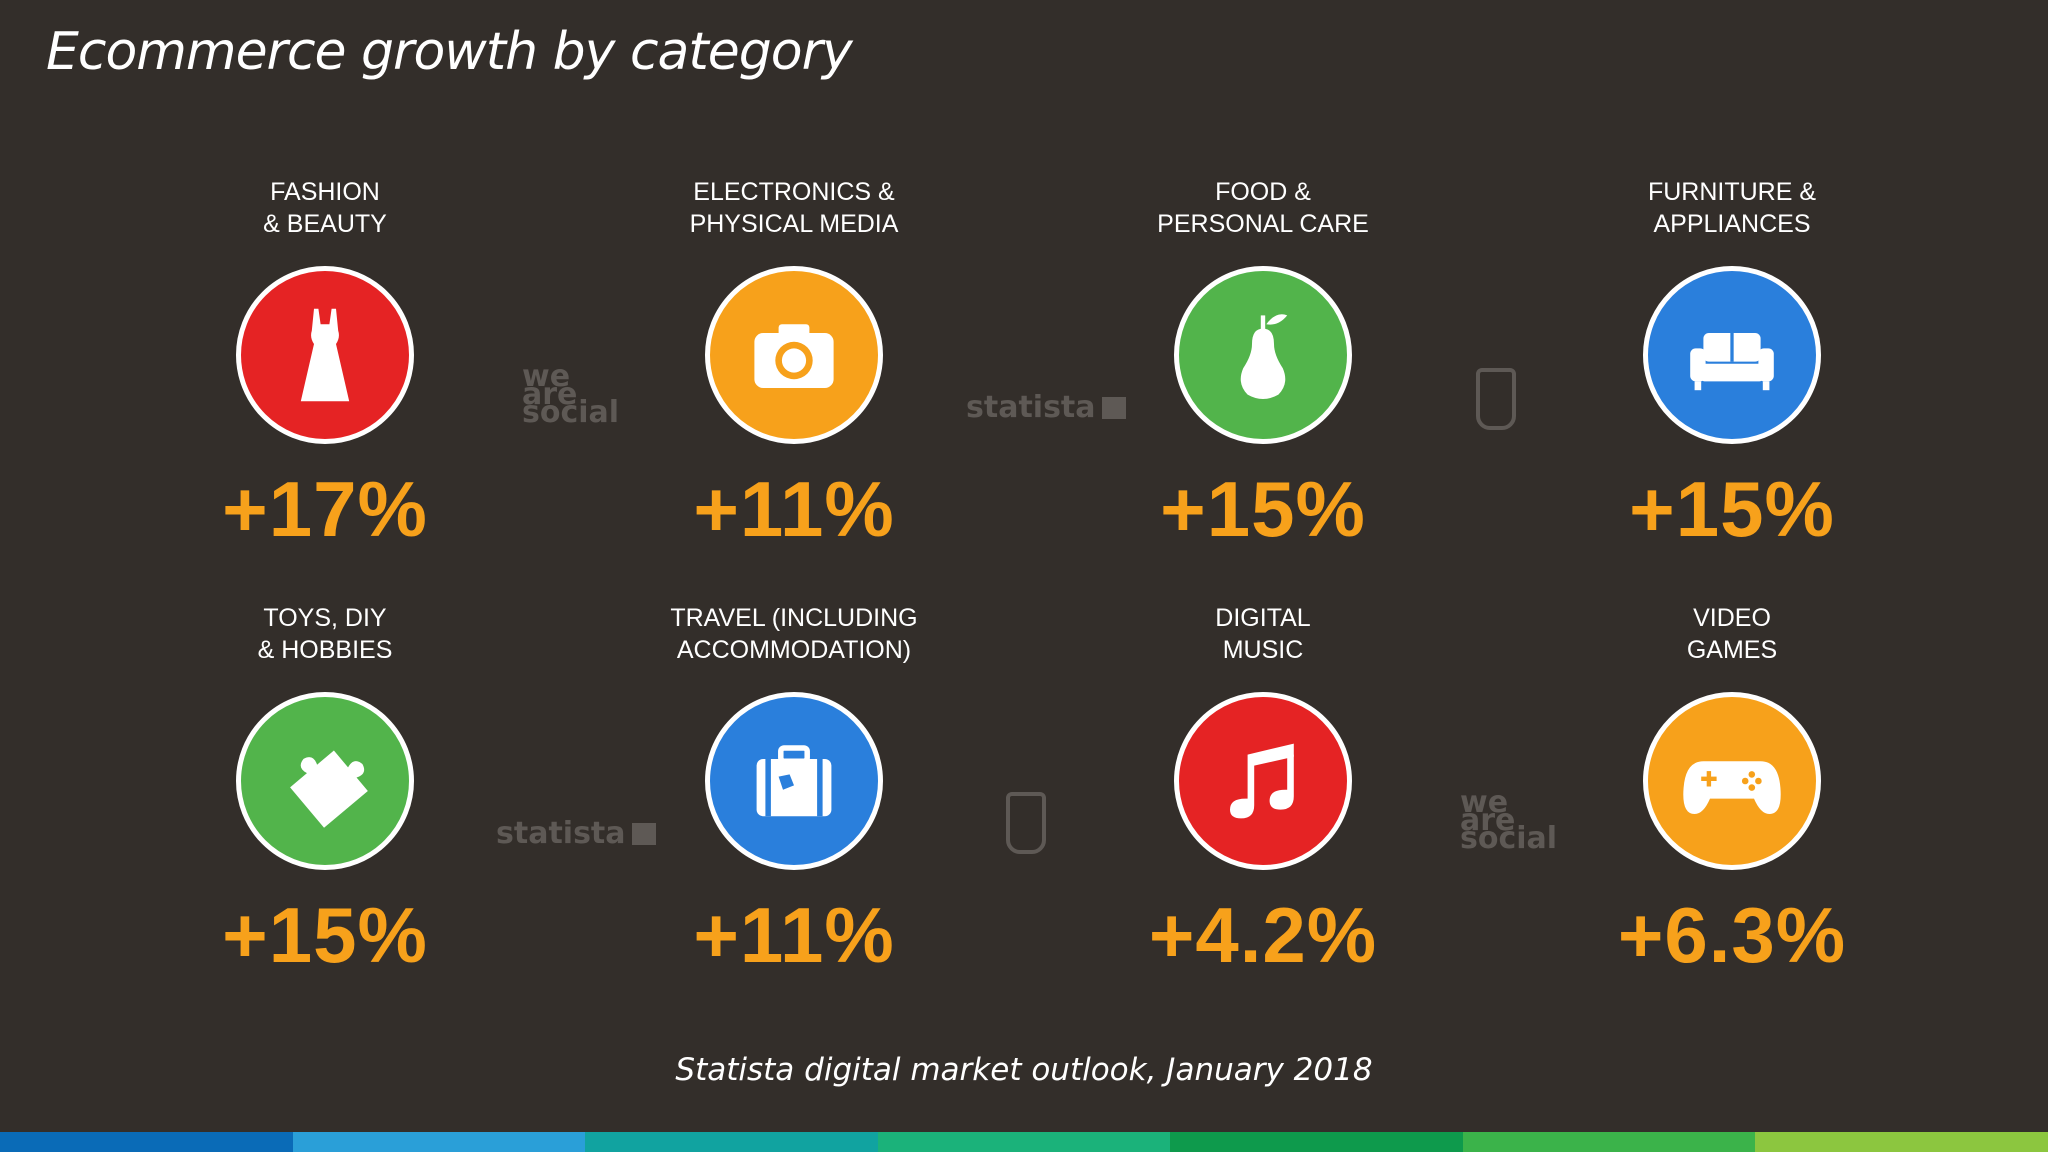 This screenshot has width=2048, height=1152. I want to click on camera-icon, so click(794, 355).